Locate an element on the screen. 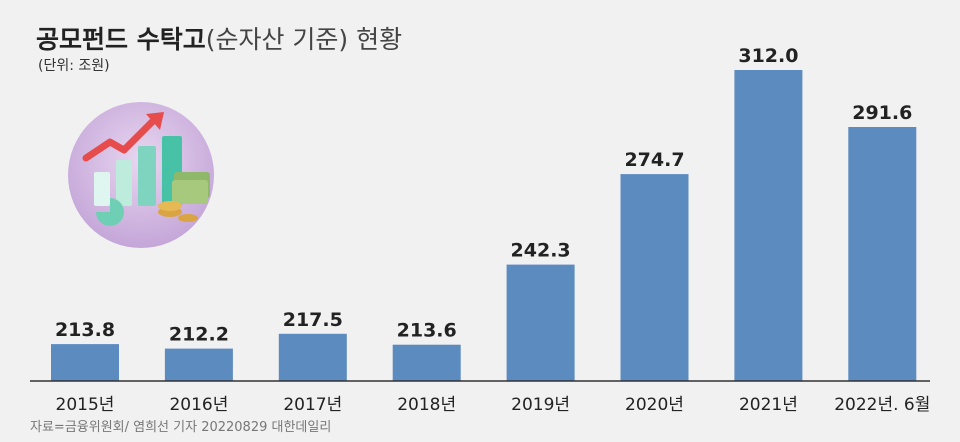  category-label: 2021년 is located at coordinates (768, 405).